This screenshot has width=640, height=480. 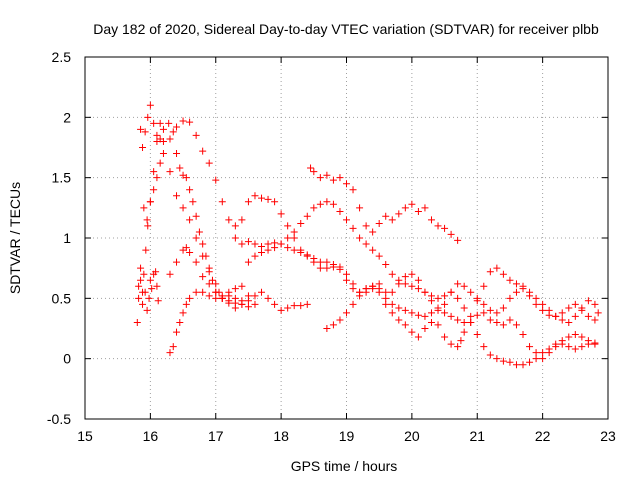 What do you see at coordinates (462, 298) in the screenshot?
I see `series-track-F` at bounding box center [462, 298].